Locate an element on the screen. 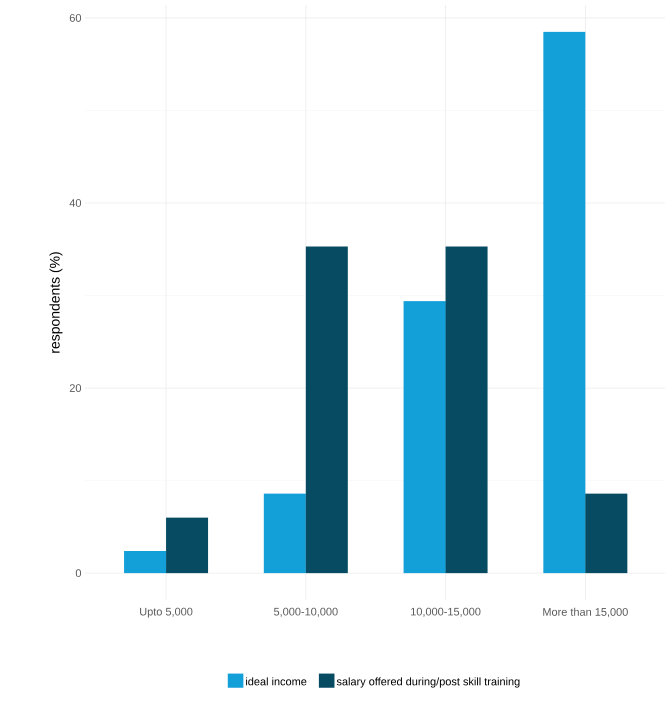 This screenshot has height=719, width=672. y-tick-label: 60 is located at coordinates (76, 18).